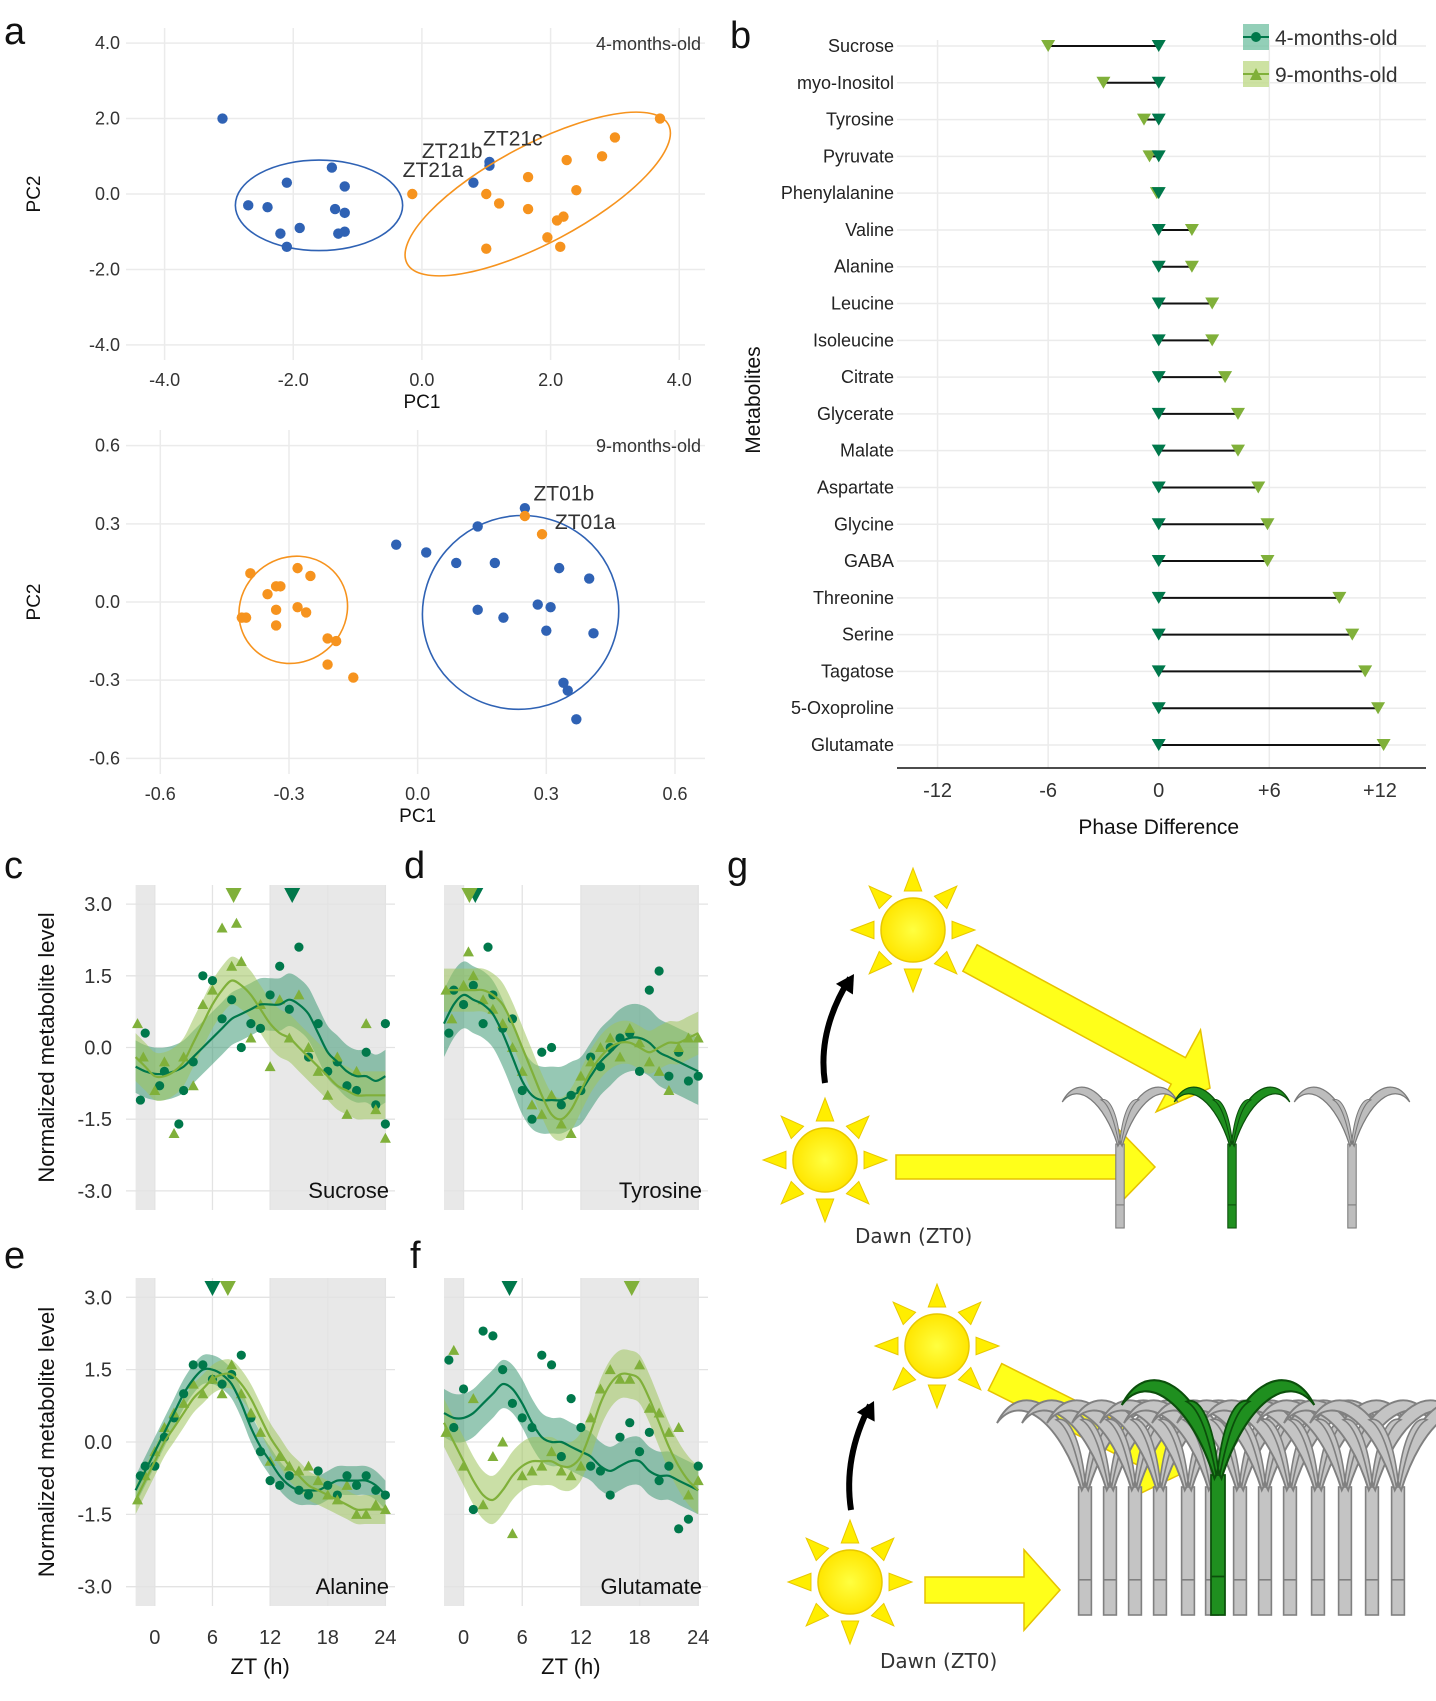 The height and width of the screenshot is (1701, 1436). Describe the element at coordinates (538, 194) in the screenshot. I see `confidence-ellipse` at that location.